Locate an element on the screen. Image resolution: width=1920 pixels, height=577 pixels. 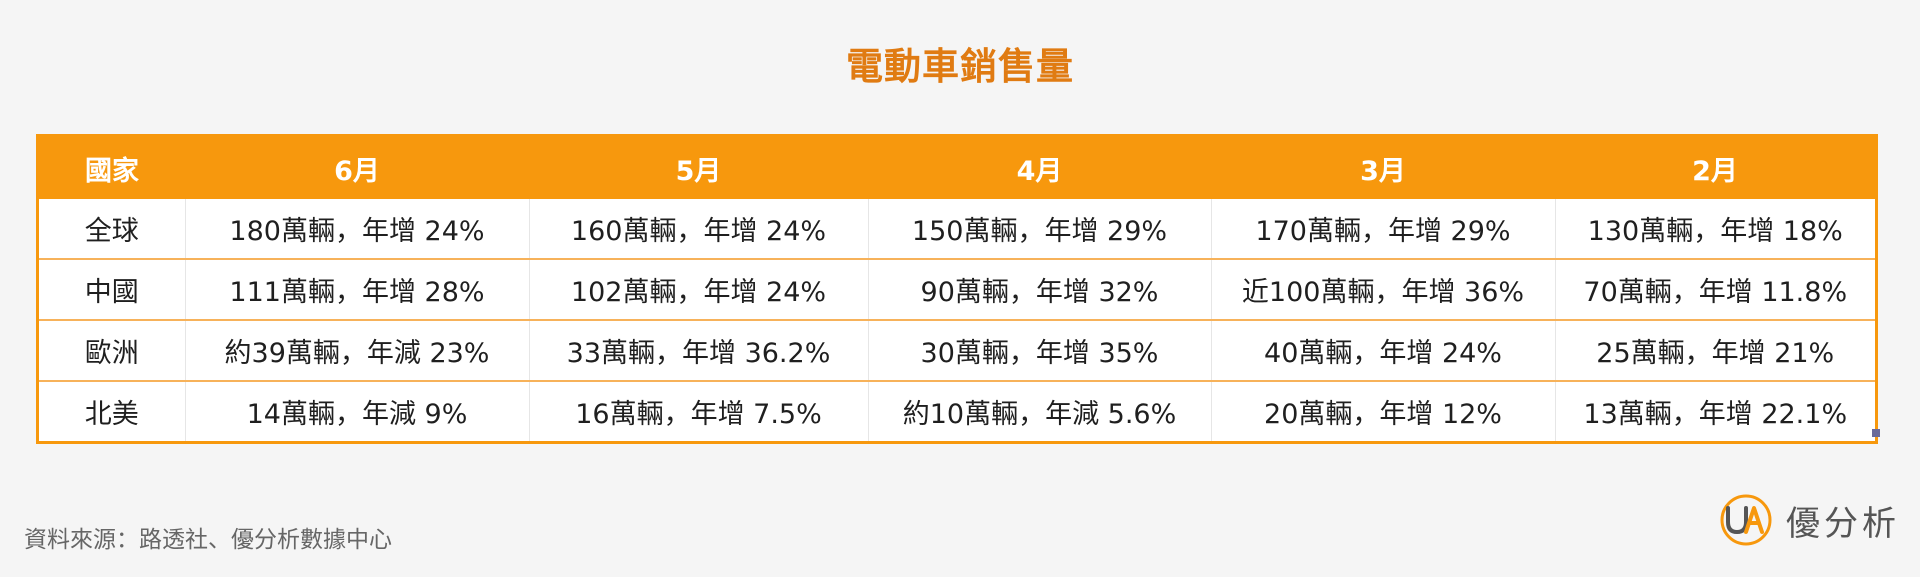
header-country: 國家 is located at coordinates (112, 168).